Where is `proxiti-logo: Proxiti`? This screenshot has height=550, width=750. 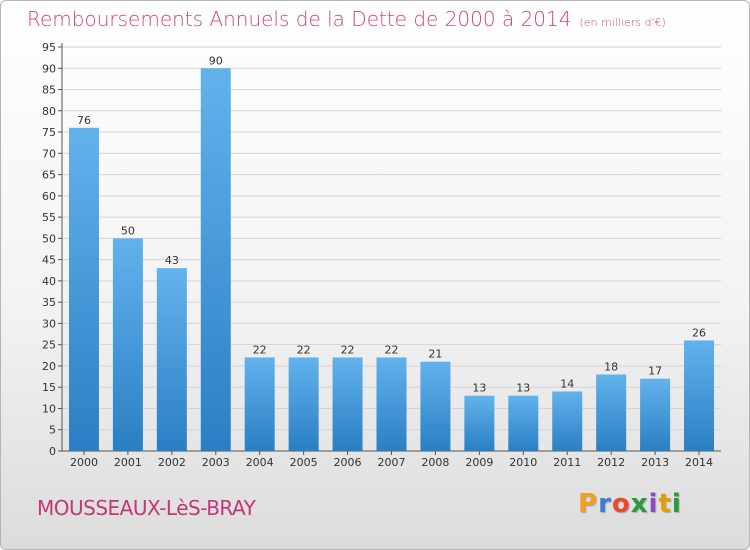
proxiti-logo: Proxiti is located at coordinates (630, 504).